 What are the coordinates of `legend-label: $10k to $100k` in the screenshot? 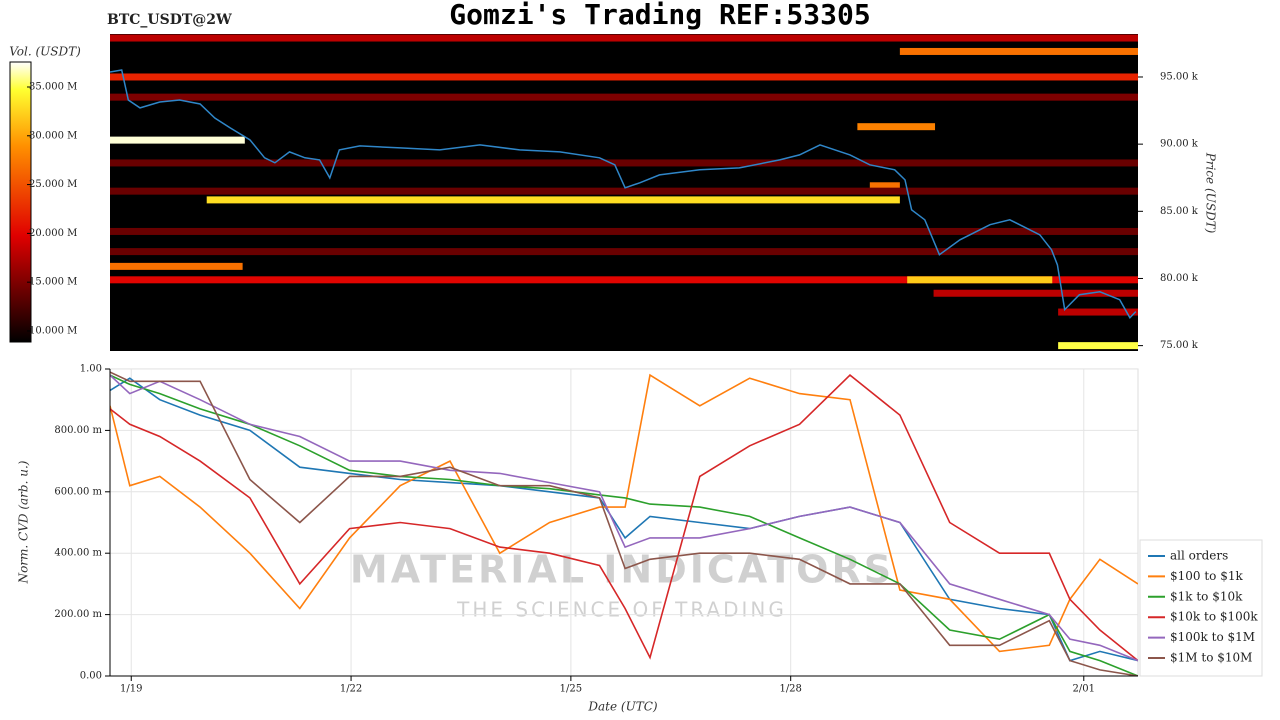 It's located at (1214, 617).